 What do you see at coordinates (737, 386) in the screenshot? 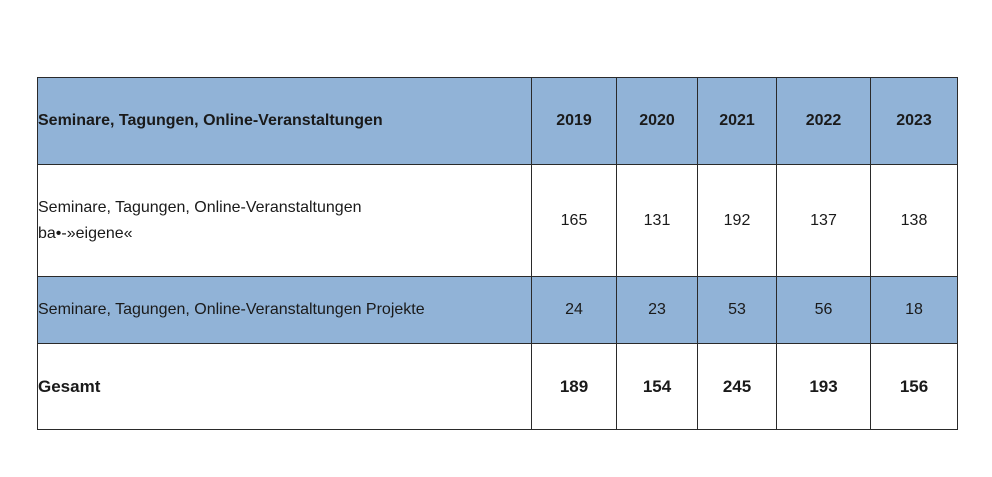
I see `total-cell-2021: 245` at bounding box center [737, 386].